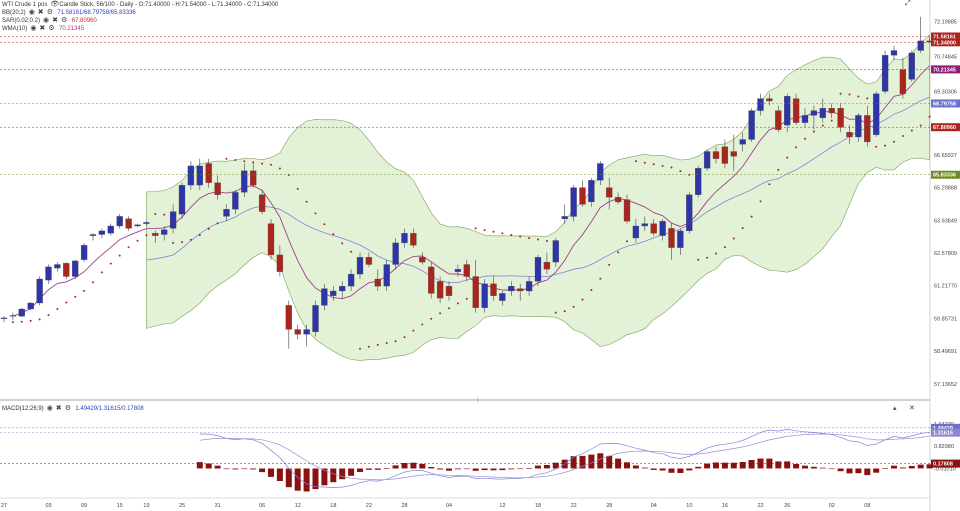 Image resolution: width=960 pixels, height=511 pixels. What do you see at coordinates (912, 408) in the screenshot?
I see `close-icon: ✕` at bounding box center [912, 408].